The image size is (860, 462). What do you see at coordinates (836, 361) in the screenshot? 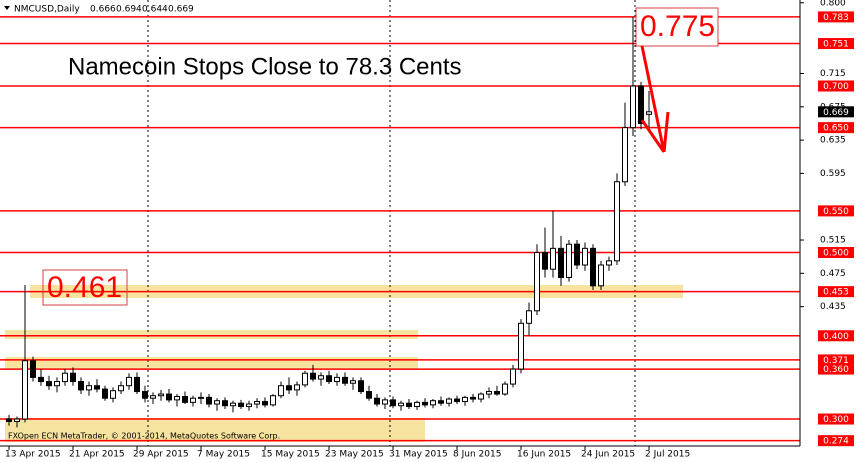
I see `level-label: 0.371` at bounding box center [836, 361].